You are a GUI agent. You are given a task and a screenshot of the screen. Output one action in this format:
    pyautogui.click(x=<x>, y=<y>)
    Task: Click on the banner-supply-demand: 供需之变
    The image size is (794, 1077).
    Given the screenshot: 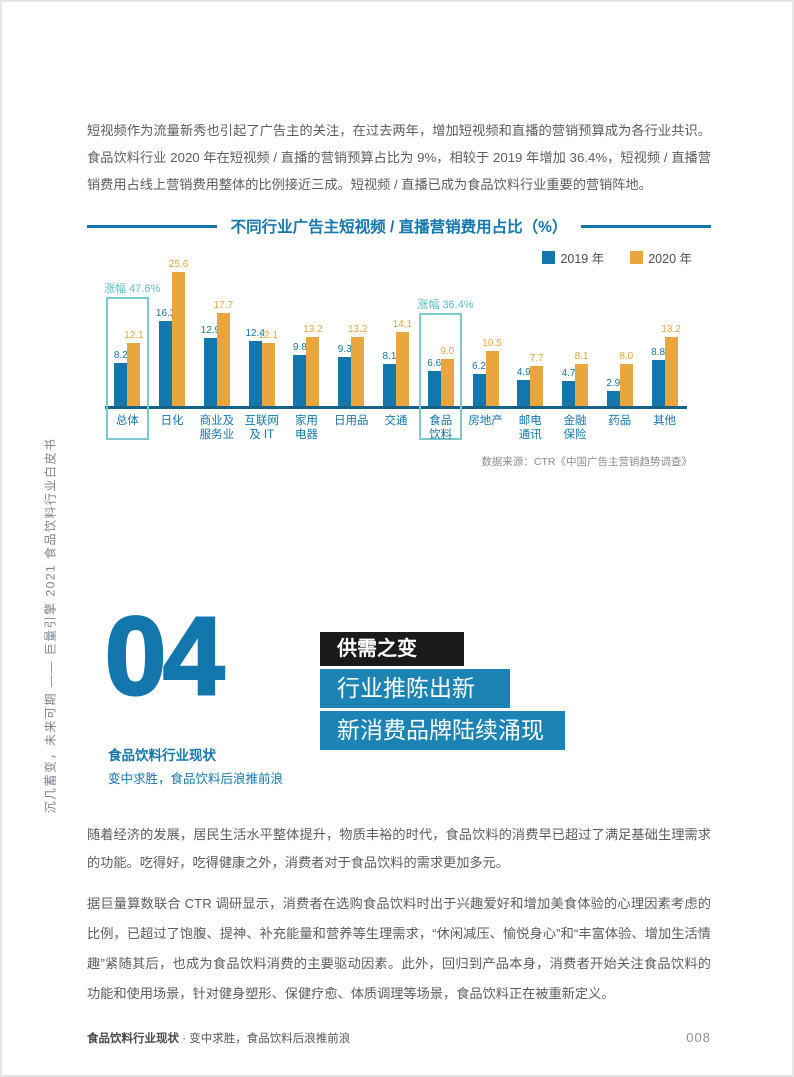 What is the action you would take?
    pyautogui.click(x=392, y=649)
    